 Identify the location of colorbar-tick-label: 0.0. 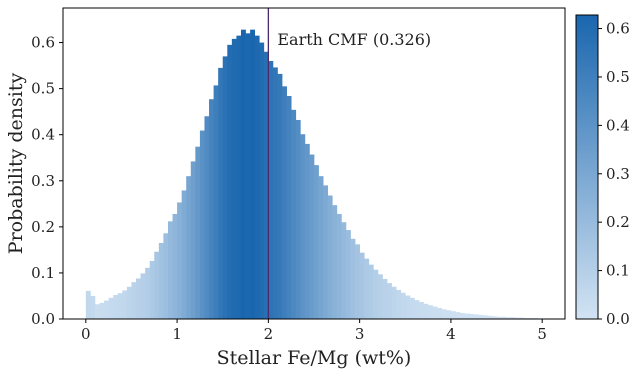
(618, 319).